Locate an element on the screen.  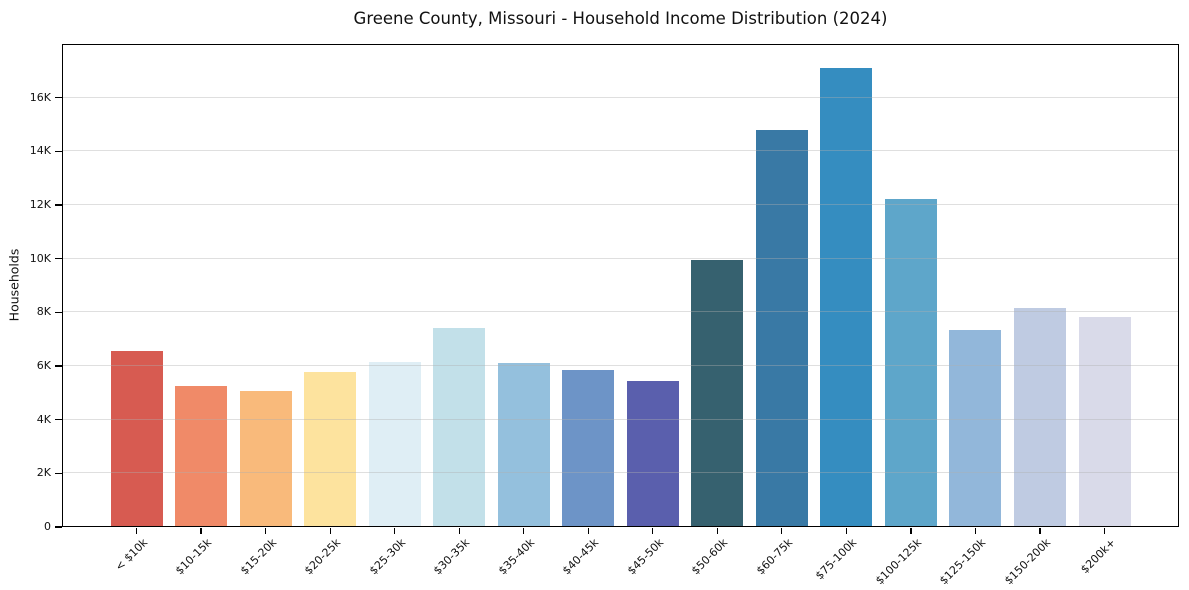
bar-$25-30k is located at coordinates (394, 444).